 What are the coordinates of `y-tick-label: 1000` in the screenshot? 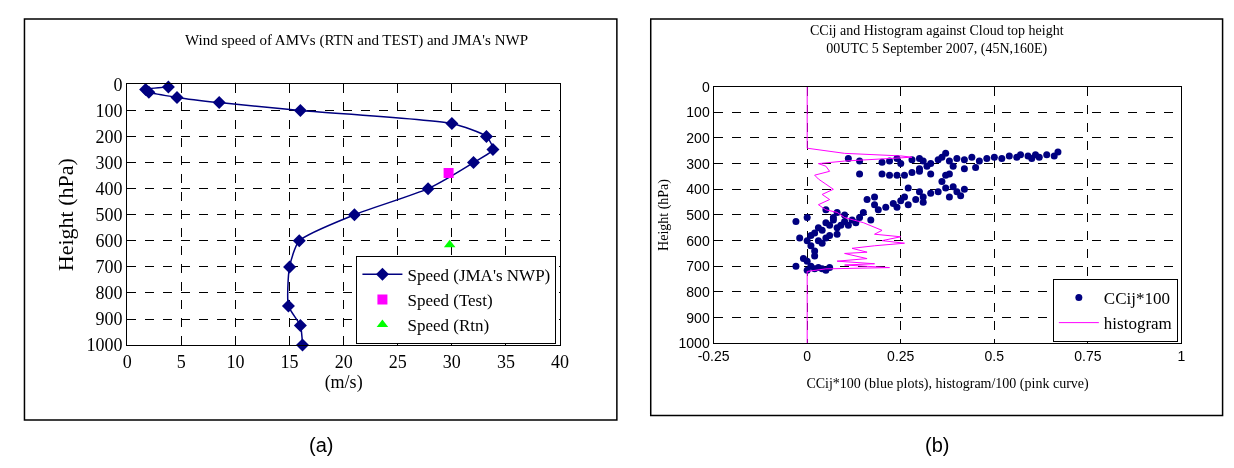 It's located at (104, 345).